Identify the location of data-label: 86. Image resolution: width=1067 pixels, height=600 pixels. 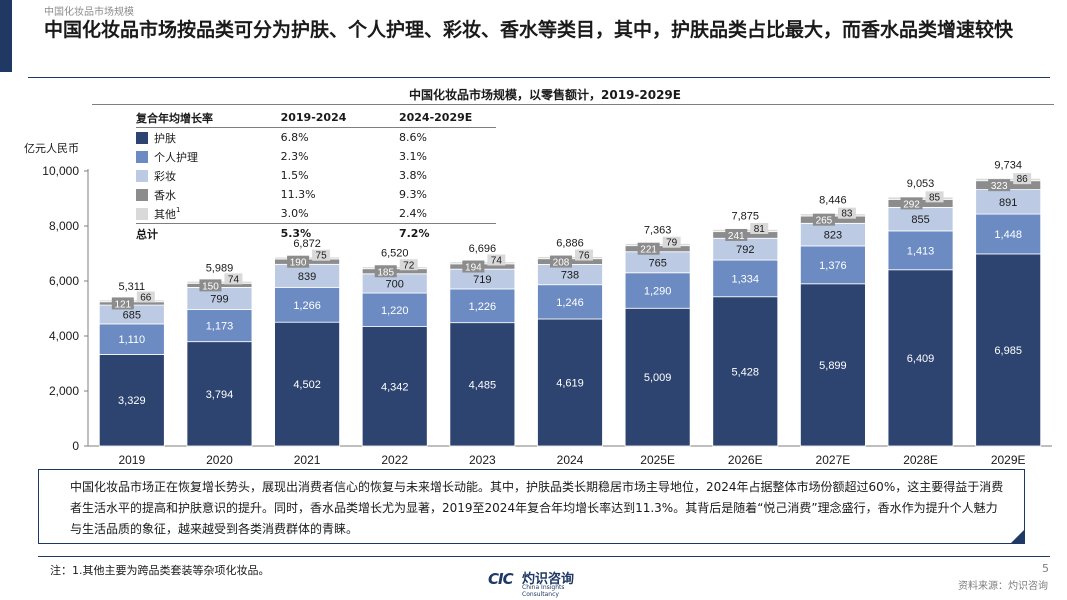
(1023, 179).